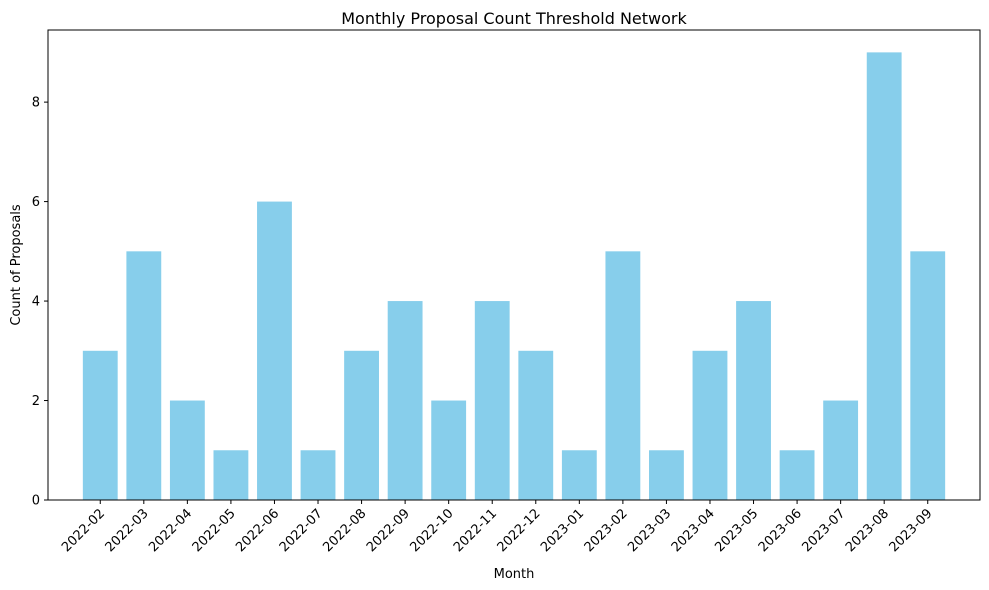 The height and width of the screenshot is (590, 989). Describe the element at coordinates (214, 530) in the screenshot. I see `x-tick-label: 2022-05` at that location.